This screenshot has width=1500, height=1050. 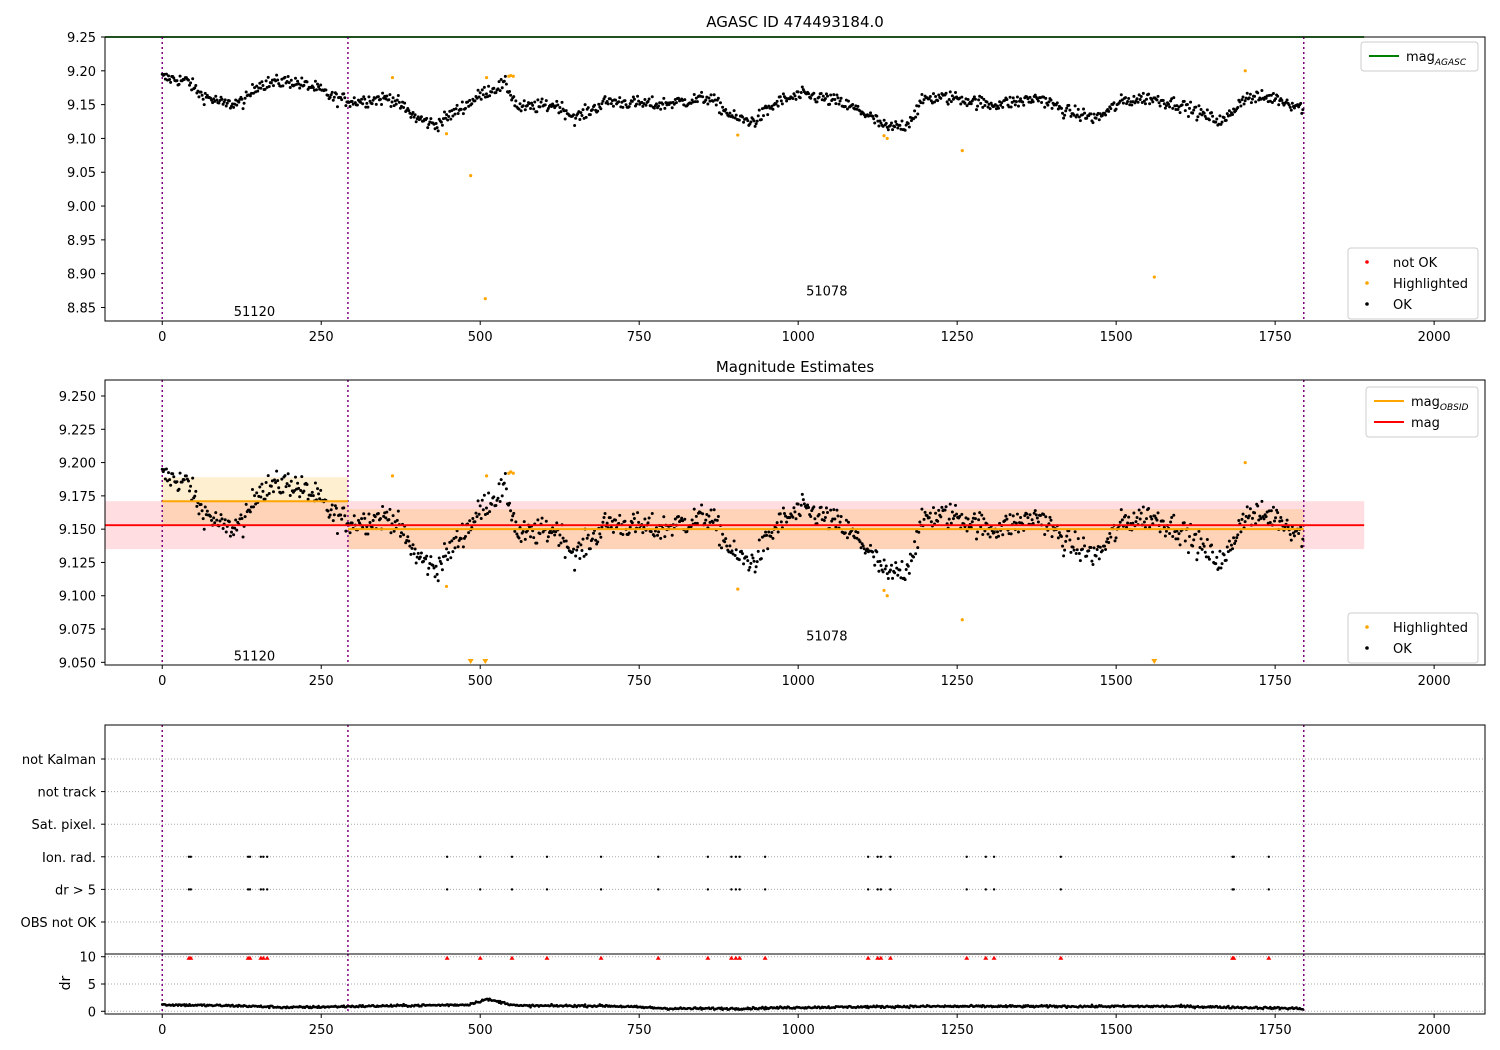 What do you see at coordinates (1367, 262) in the screenshot?
I see `legend-dot-swatch` at bounding box center [1367, 262].